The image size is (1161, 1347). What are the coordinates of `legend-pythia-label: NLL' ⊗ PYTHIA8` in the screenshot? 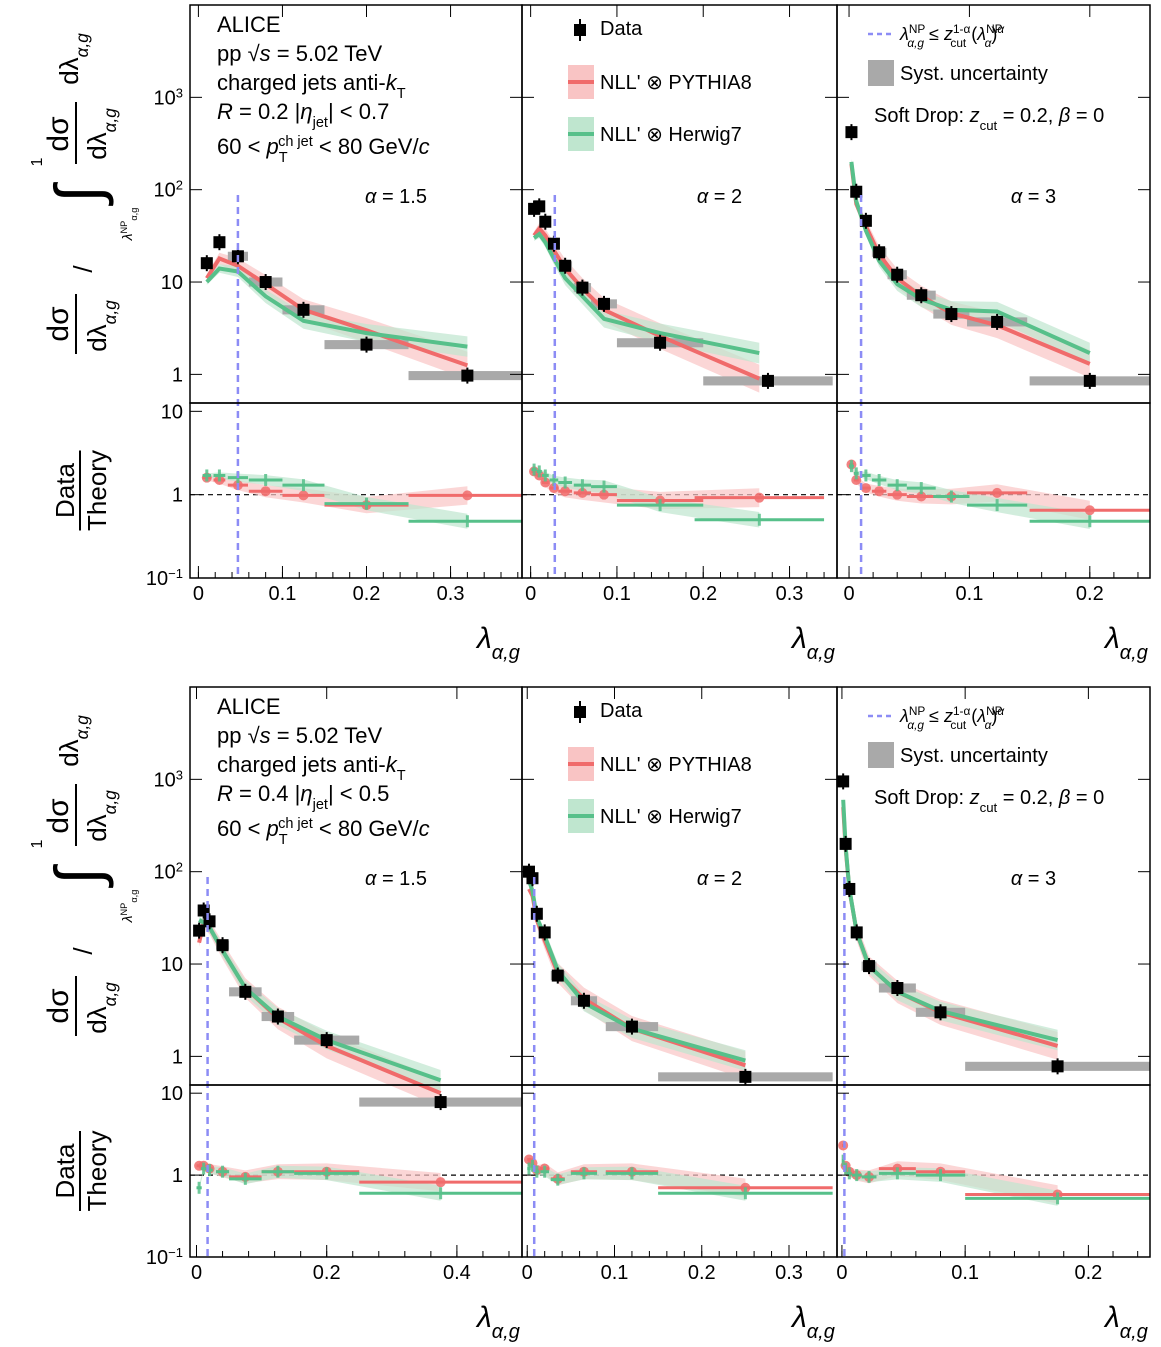 It's located at (676, 765).